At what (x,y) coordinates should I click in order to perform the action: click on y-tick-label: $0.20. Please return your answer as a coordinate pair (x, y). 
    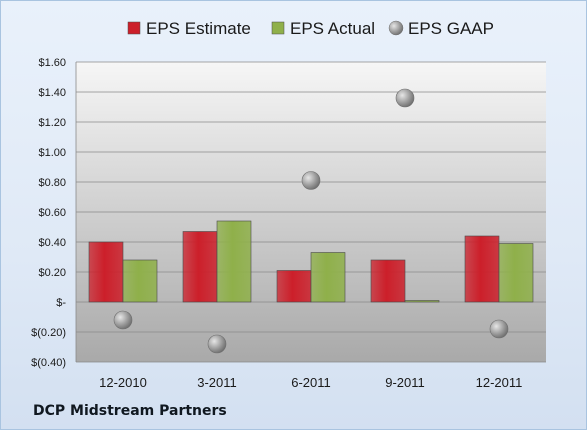
    Looking at the image, I should click on (52, 273).